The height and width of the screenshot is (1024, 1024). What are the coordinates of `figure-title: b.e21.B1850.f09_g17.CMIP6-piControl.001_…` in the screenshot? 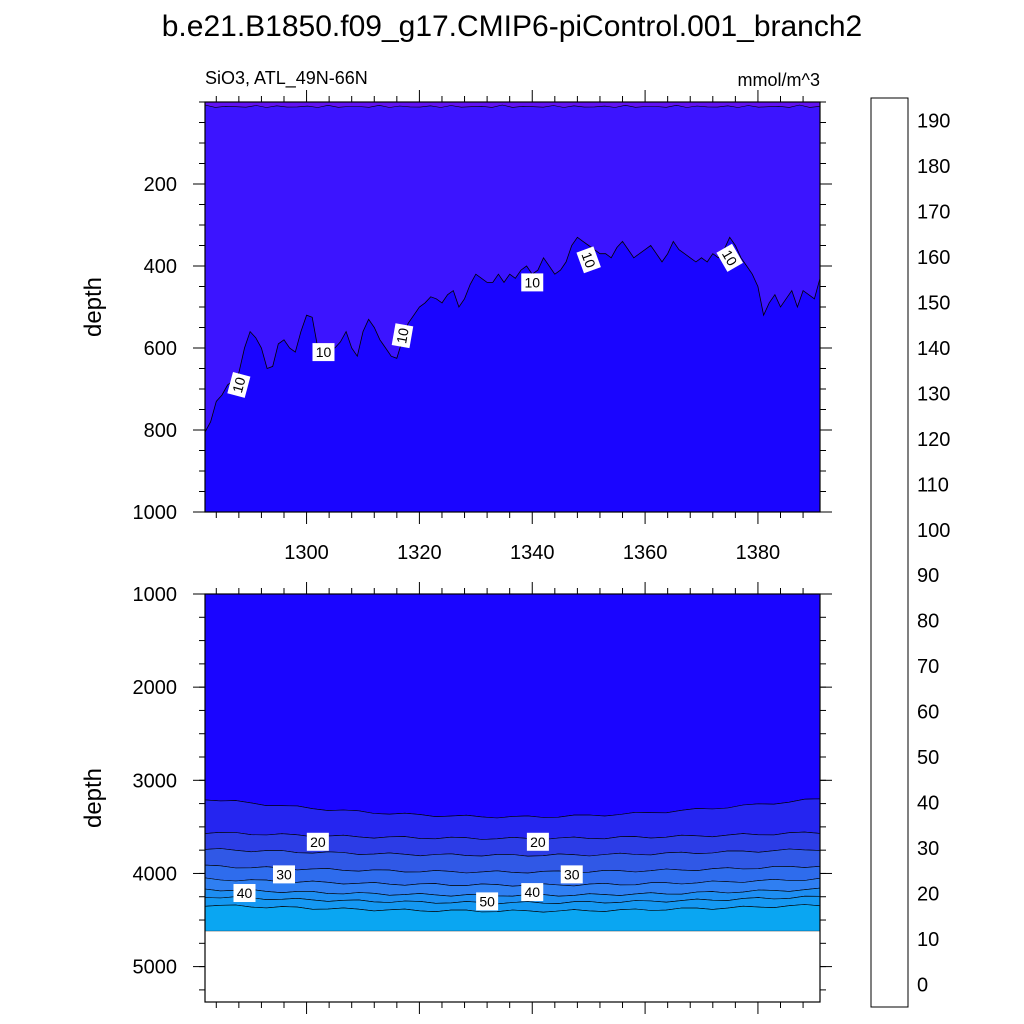 It's located at (512, 26).